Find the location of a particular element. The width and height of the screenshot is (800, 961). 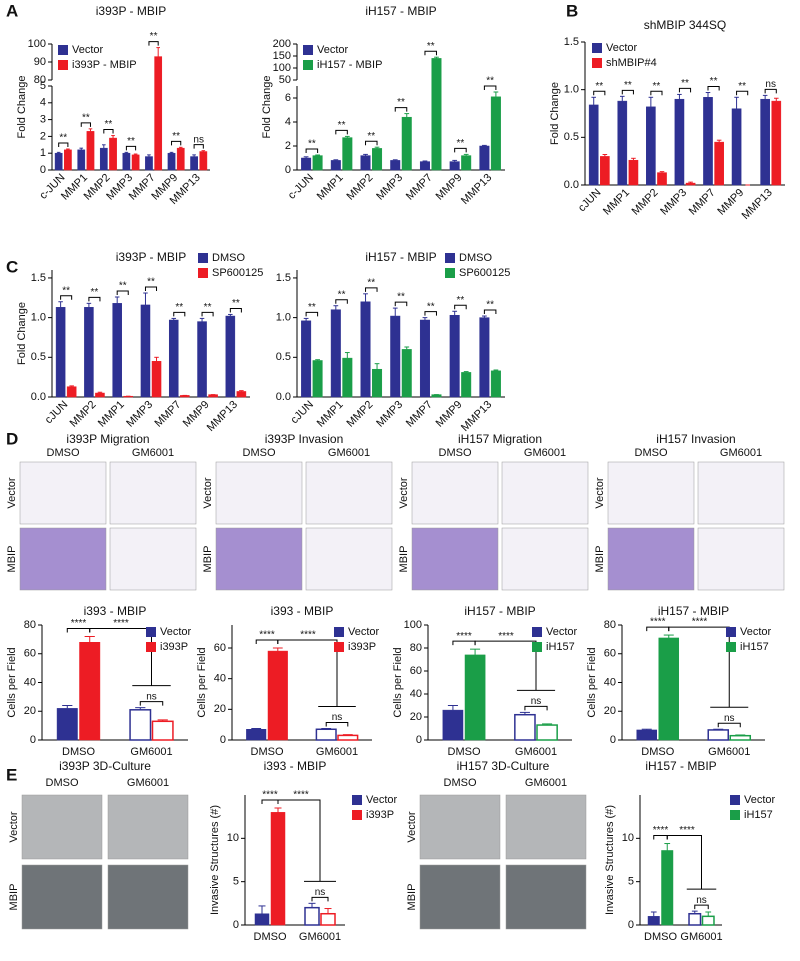

y-tick-label: 50 is located at coordinates (285, 80).